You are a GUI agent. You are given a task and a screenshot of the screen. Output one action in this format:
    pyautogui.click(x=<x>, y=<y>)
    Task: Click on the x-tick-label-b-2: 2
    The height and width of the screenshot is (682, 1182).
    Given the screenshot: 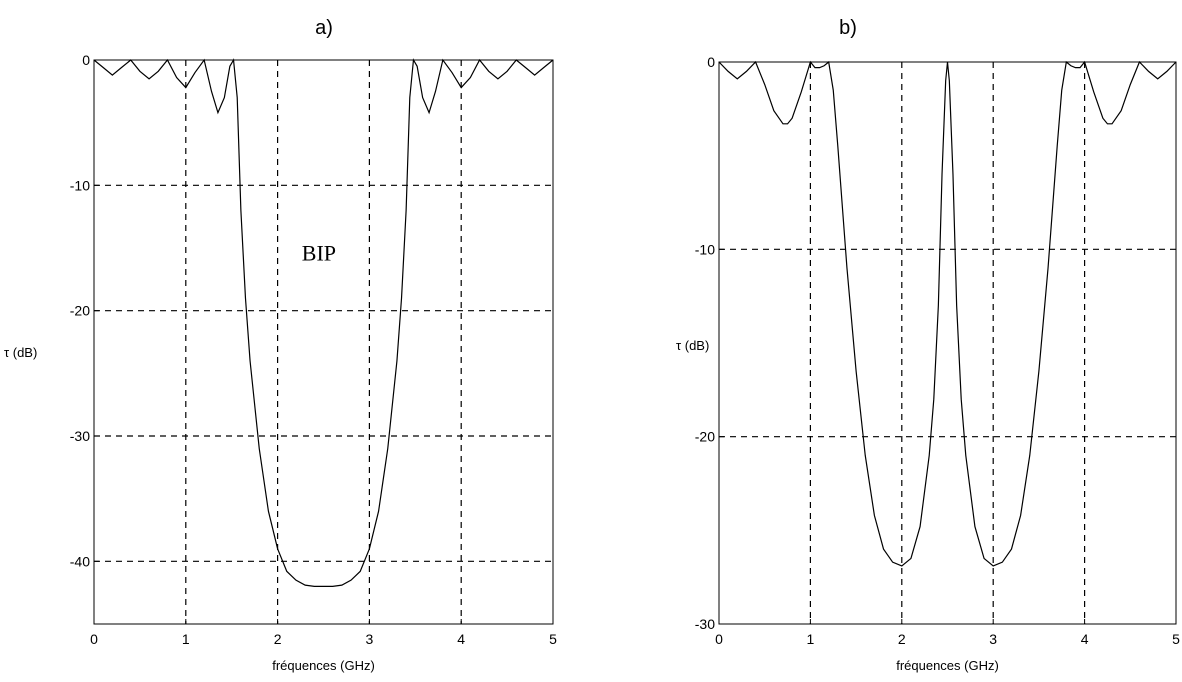 What is the action you would take?
    pyautogui.click(x=902, y=639)
    